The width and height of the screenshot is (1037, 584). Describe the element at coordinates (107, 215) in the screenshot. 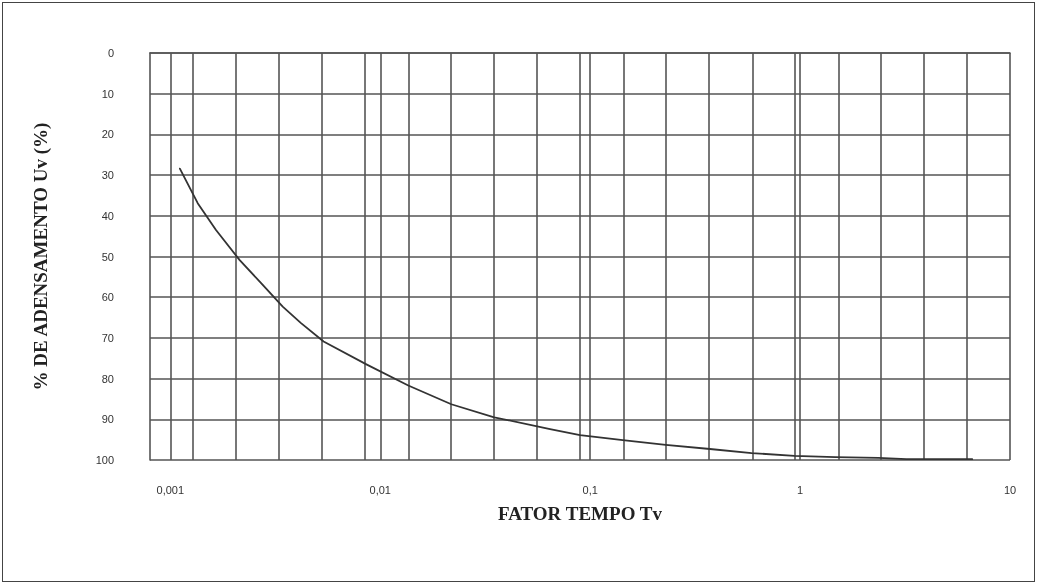

I see `y-tick-label: 40` at that location.